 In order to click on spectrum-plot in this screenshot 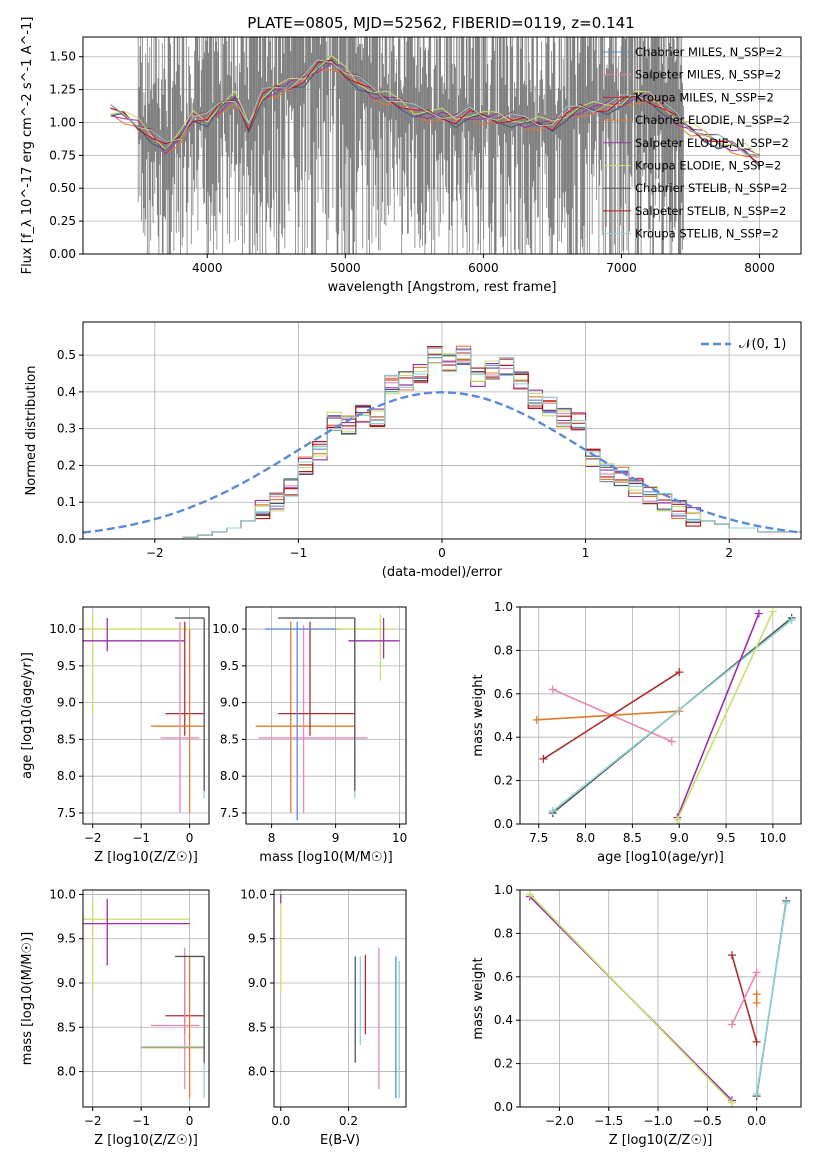, I will do `click(435, 145)`.